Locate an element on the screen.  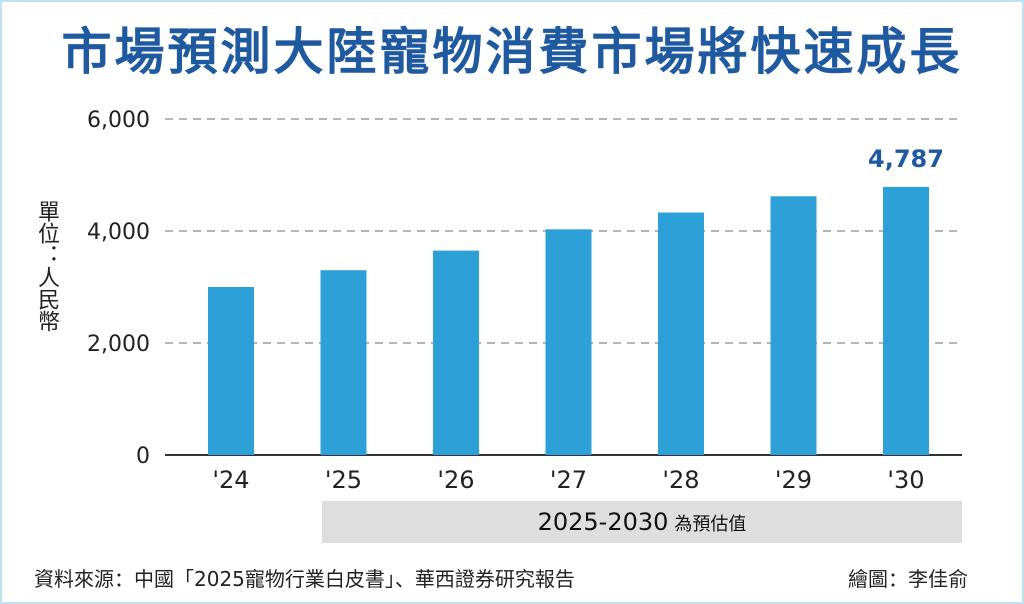
y-tick-label: 2,000 is located at coordinates (118, 344).